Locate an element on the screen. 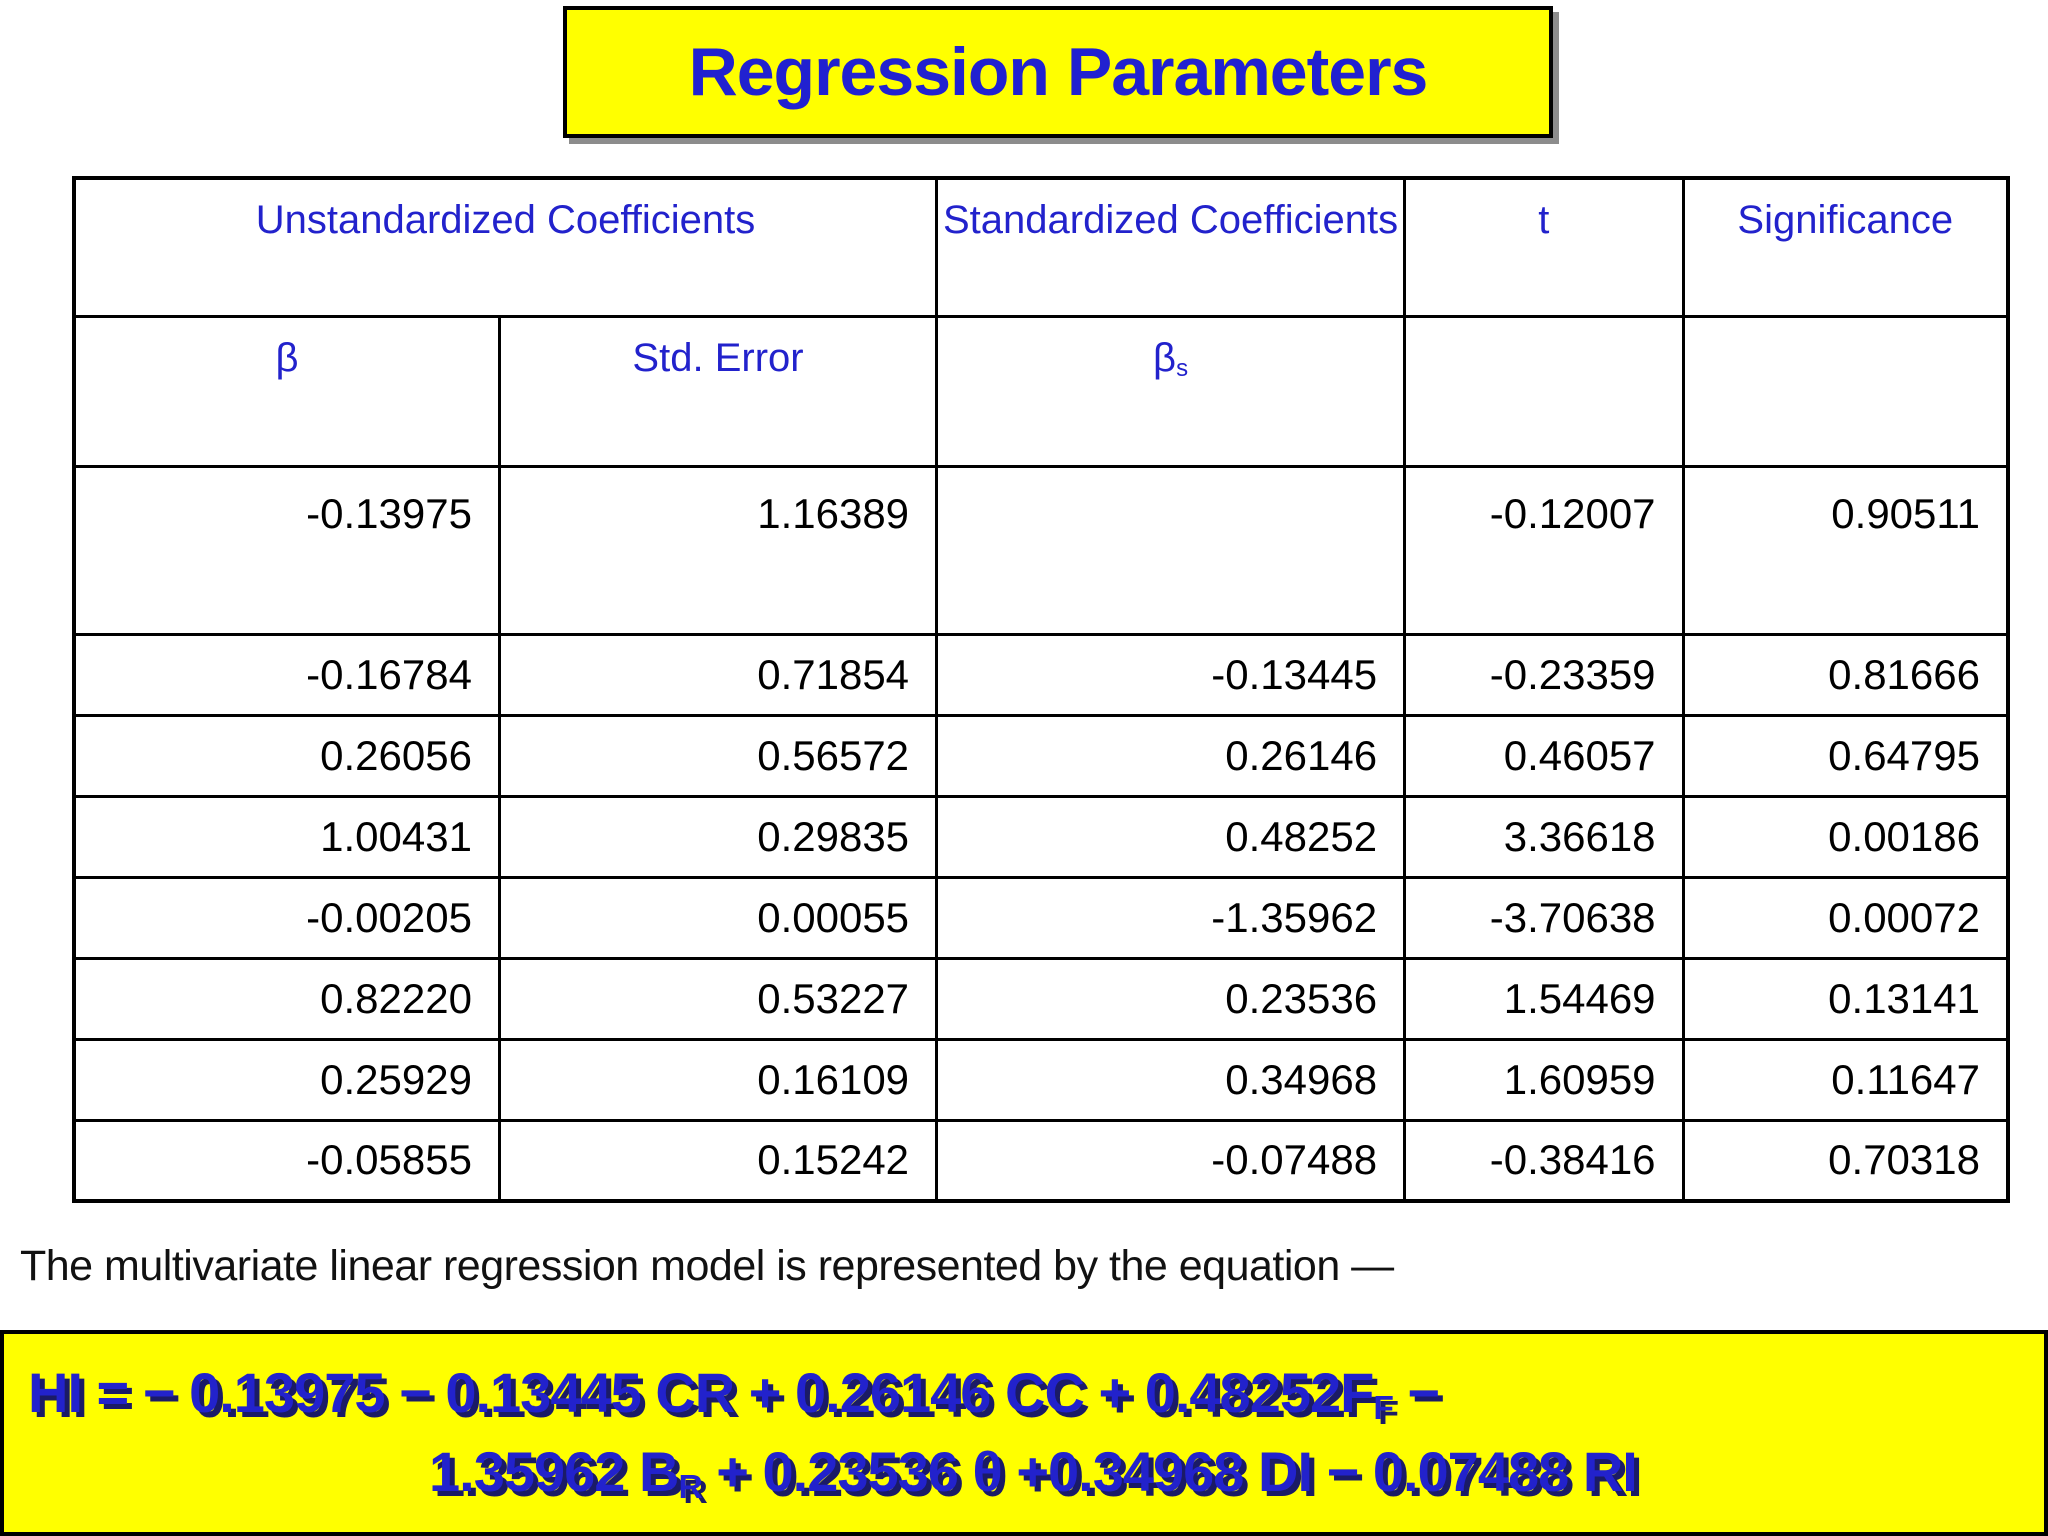 The height and width of the screenshot is (1536, 2048). table-cell: -0.12007 is located at coordinates (1544, 550).